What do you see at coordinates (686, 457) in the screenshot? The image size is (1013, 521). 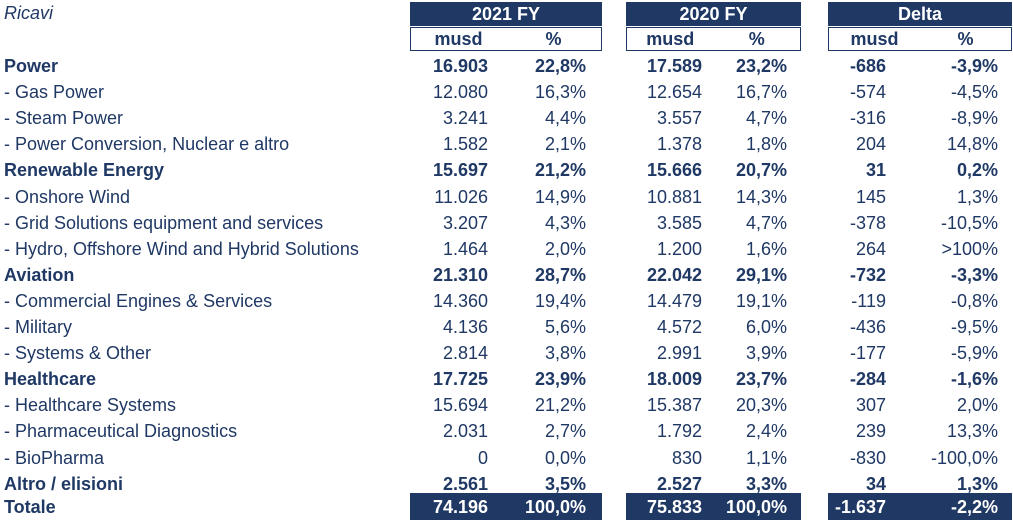 I see `cell-musd-2020: 830` at bounding box center [686, 457].